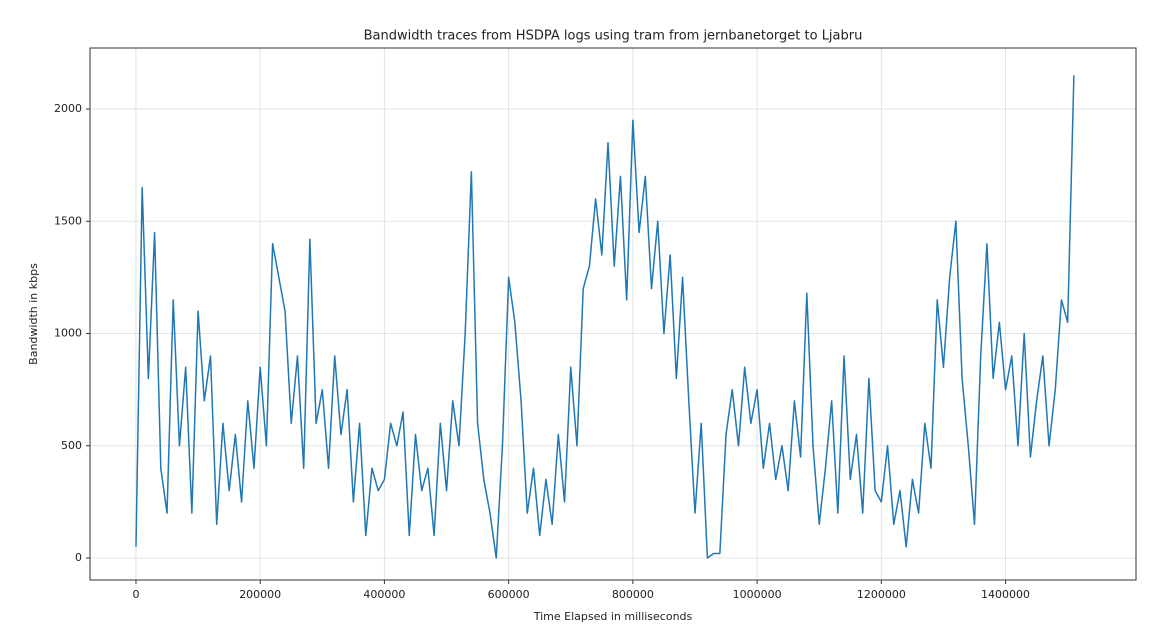  What do you see at coordinates (78, 557) in the screenshot?
I see `y-tick-label: 0` at bounding box center [78, 557].